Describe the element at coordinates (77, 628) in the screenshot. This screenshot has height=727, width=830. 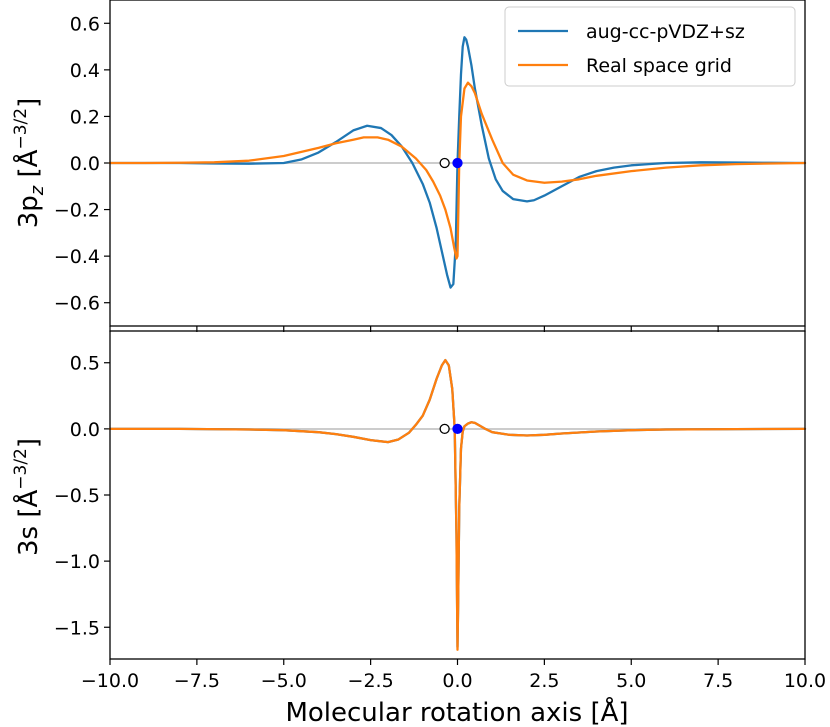
I see `y-tick-label: −1.5` at that location.